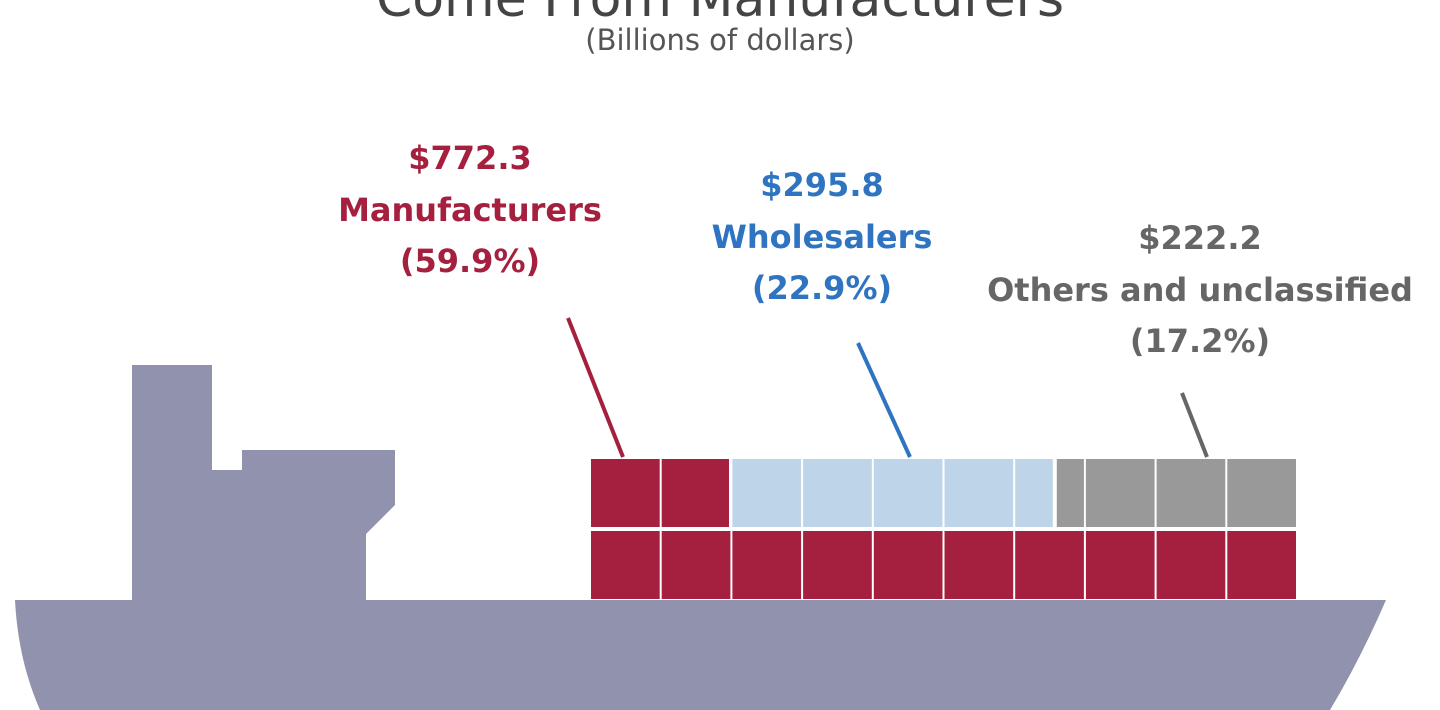 The width and height of the screenshot is (1440, 710). I want to click on category-label: Wholesalers, so click(822, 237).